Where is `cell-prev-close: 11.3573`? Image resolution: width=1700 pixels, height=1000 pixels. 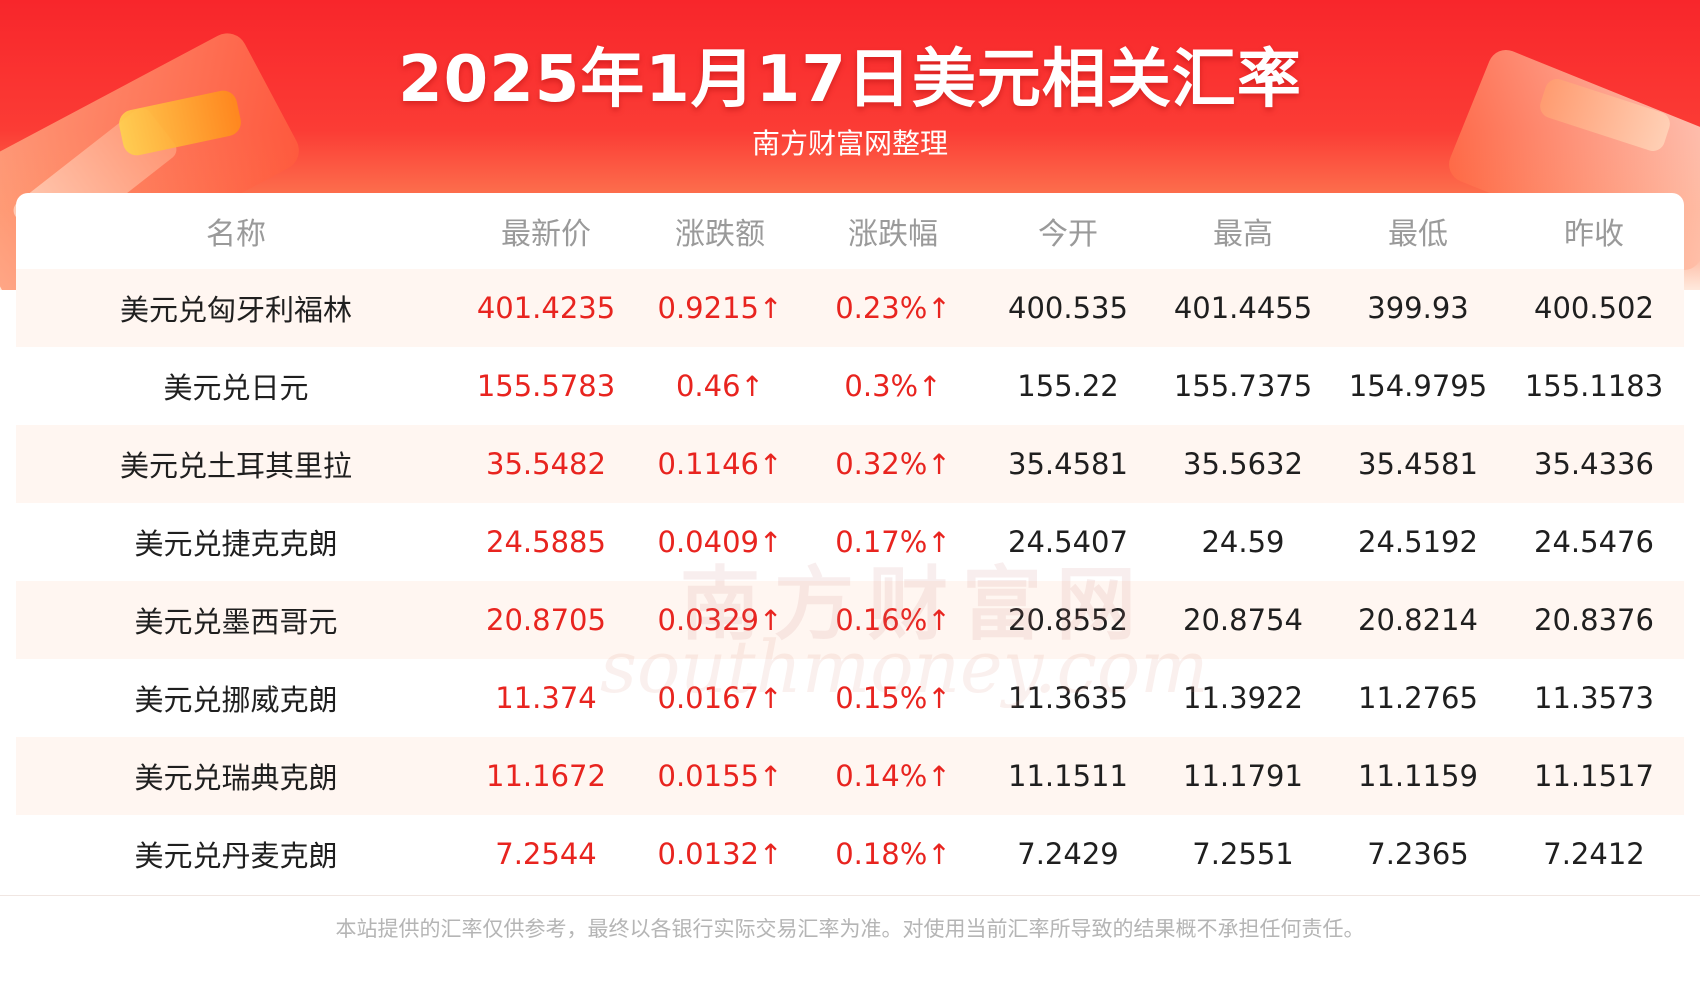
cell-prev-close: 11.3573 is located at coordinates (1594, 698).